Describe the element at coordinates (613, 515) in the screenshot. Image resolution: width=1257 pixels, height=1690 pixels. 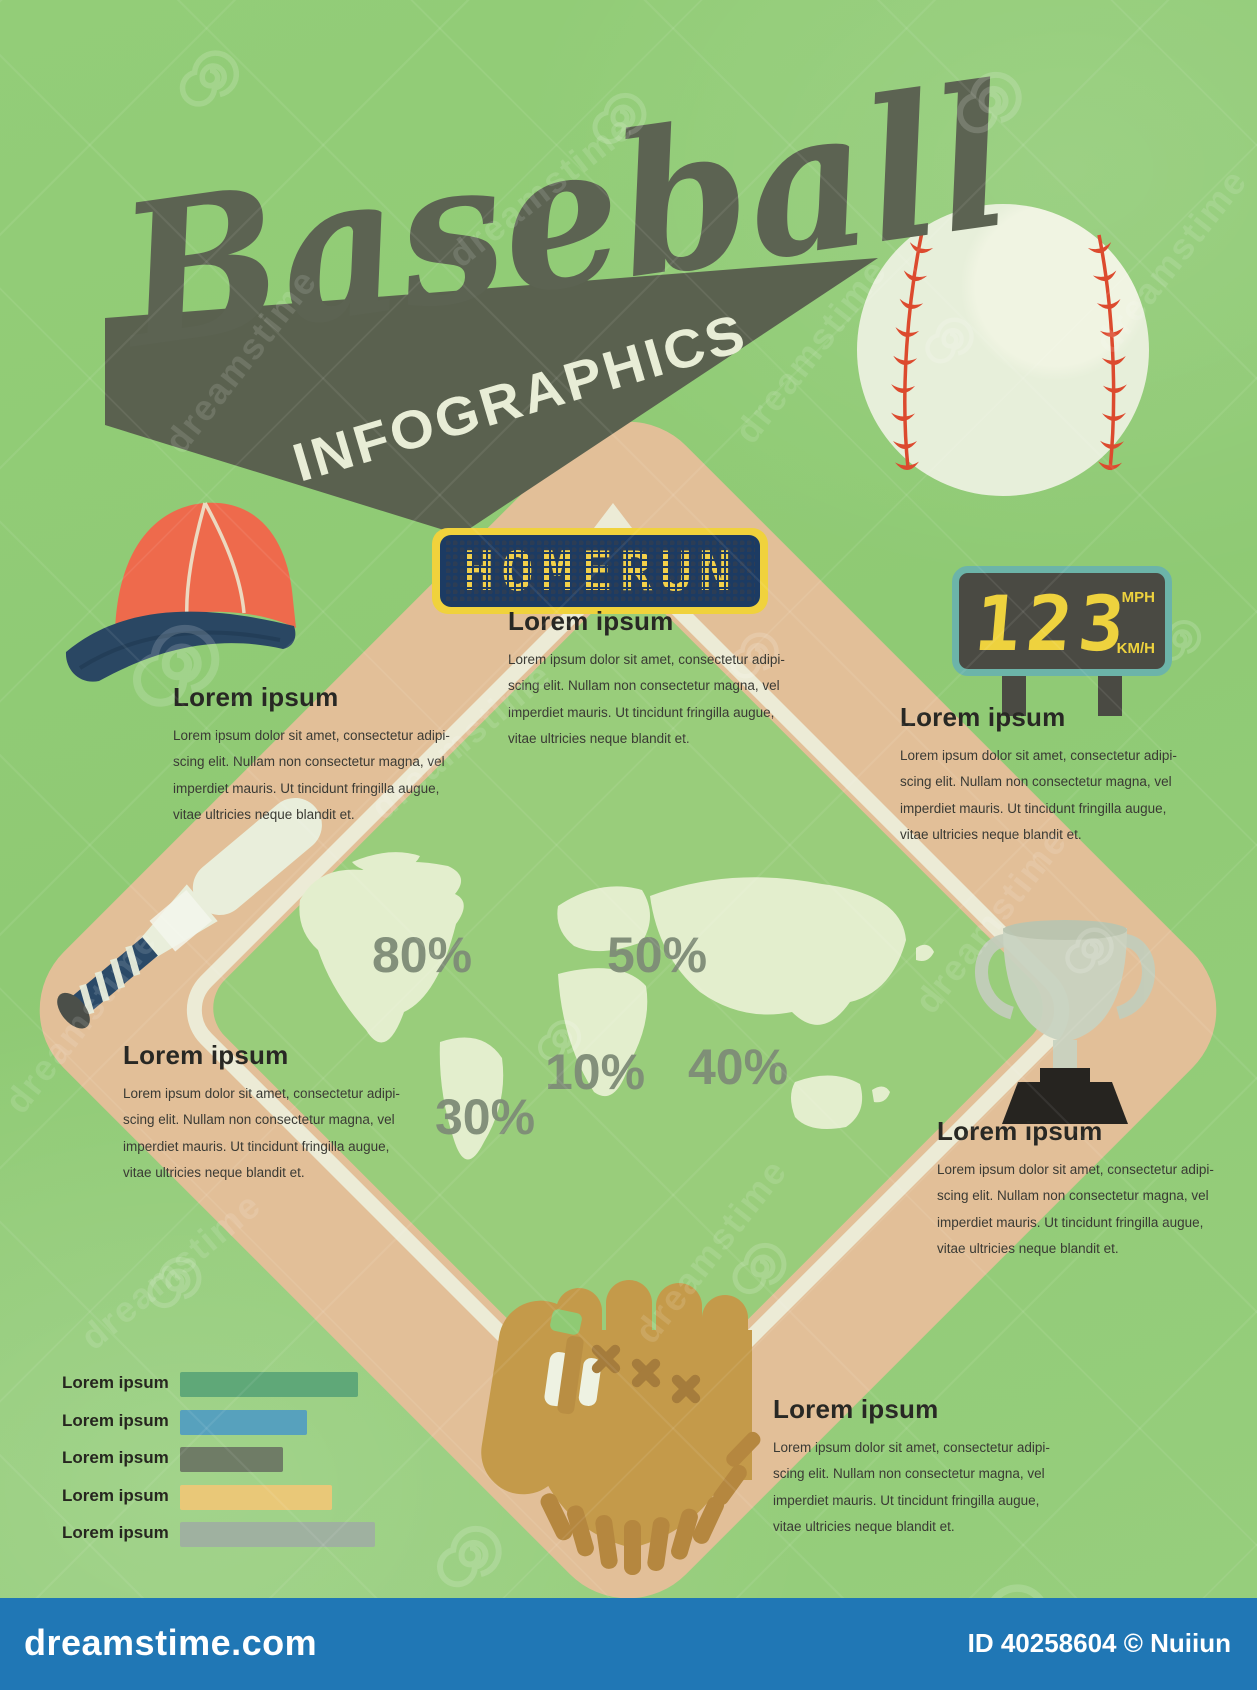
I see `baseline-corner-triangle` at that location.